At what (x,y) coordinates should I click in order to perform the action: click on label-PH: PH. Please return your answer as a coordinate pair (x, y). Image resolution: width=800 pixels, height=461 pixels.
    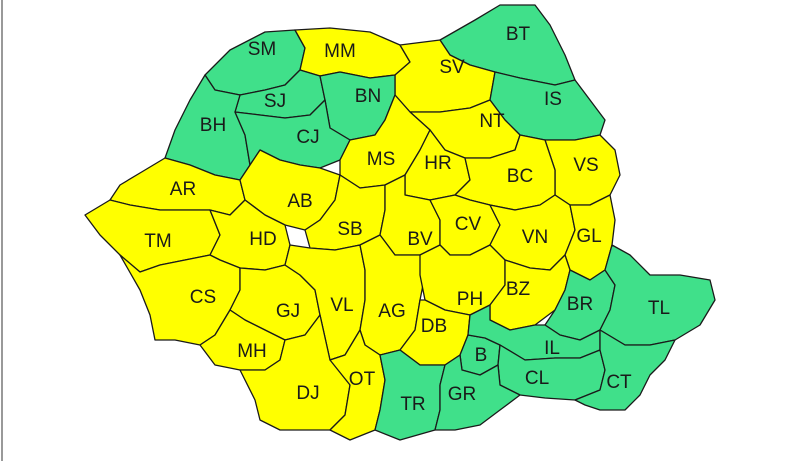
    Looking at the image, I should click on (470, 299).